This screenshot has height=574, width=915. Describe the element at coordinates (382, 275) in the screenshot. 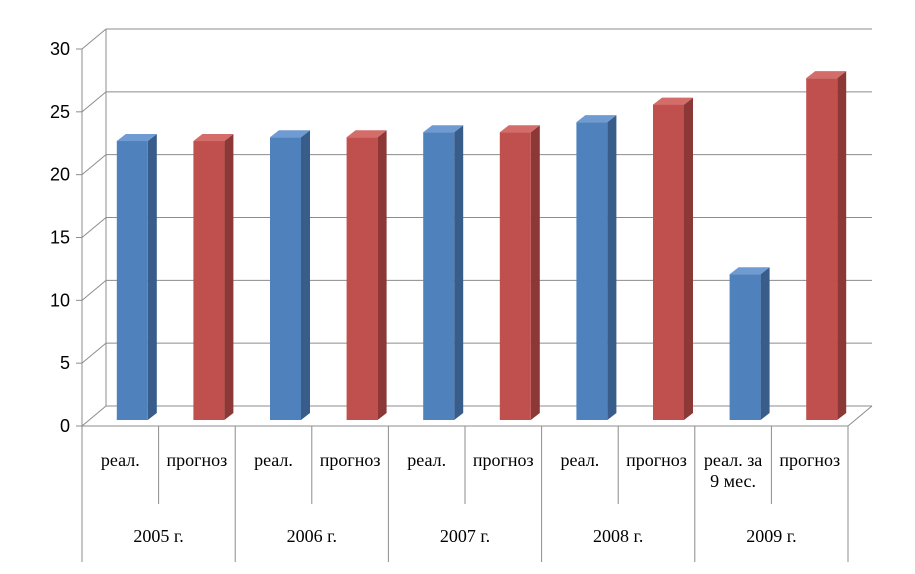

I see `bar-forecast-2006-side` at that location.